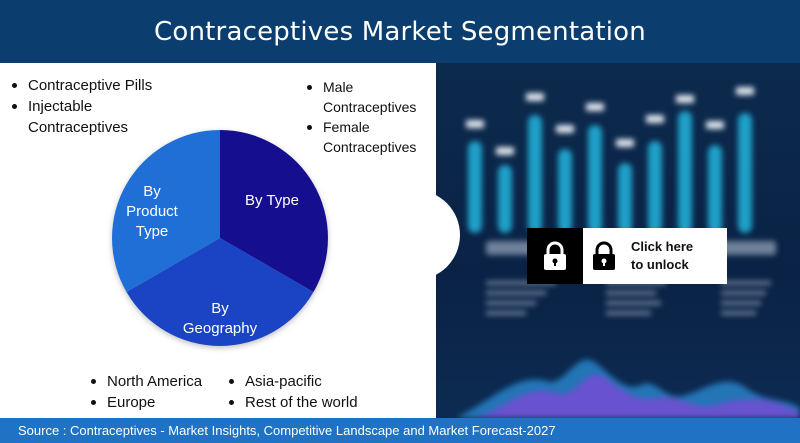 Image resolution: width=800 pixels, height=443 pixels. Describe the element at coordinates (274, 211) in the screenshot. I see `slice-by-type` at that location.